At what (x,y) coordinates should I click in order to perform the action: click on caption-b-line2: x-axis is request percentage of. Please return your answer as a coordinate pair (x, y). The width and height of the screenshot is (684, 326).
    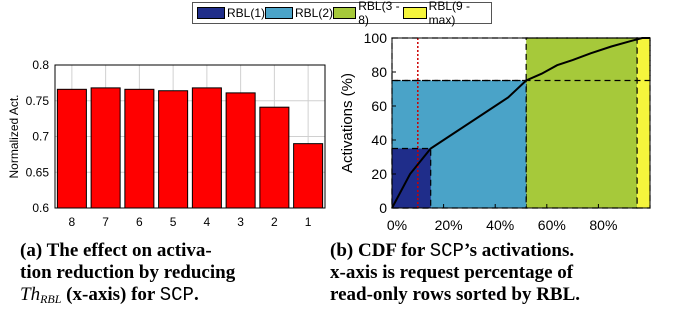
    Looking at the image, I should click on (452, 272).